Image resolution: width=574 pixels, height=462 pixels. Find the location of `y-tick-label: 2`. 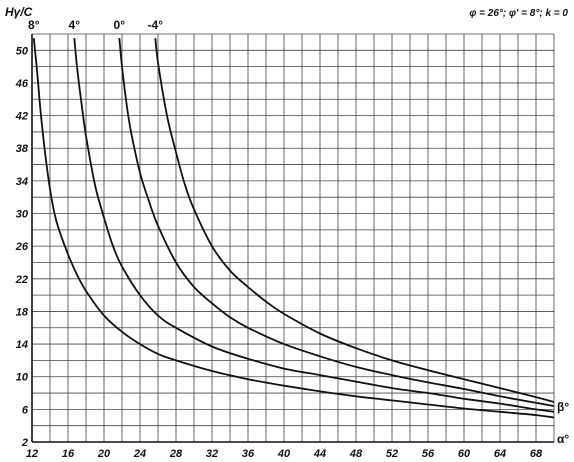

y-tick-label: 2 is located at coordinates (24, 443).